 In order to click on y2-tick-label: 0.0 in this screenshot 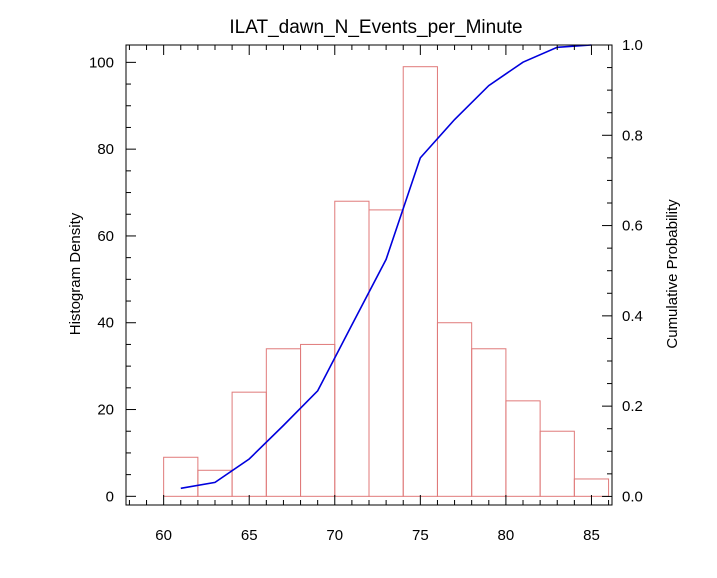, I will do `click(632, 496)`.